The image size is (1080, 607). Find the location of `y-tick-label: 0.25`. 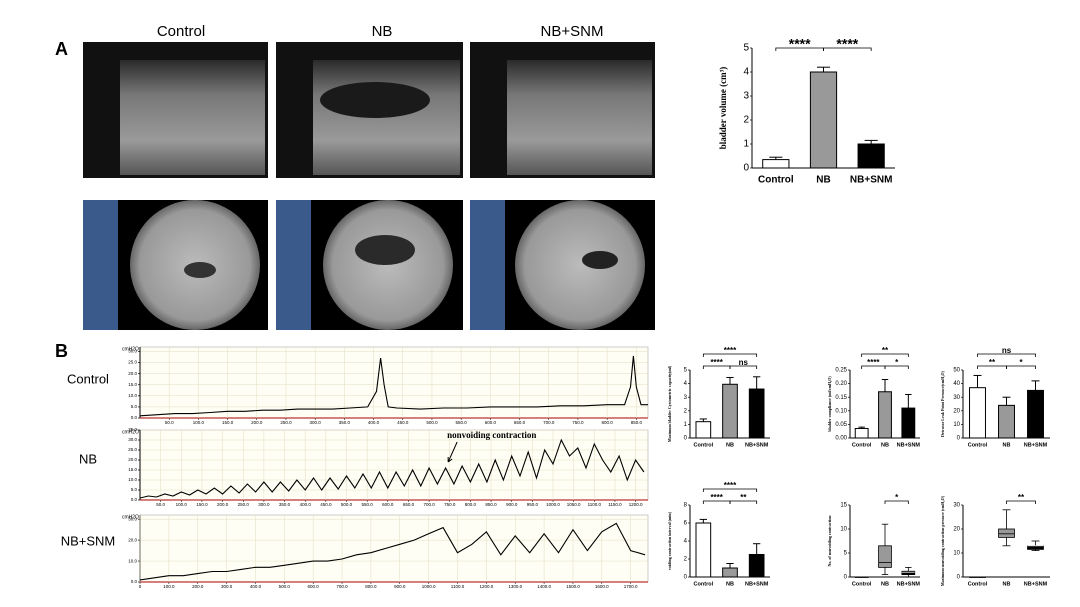

y-tick-label: 0.25 is located at coordinates (841, 371).